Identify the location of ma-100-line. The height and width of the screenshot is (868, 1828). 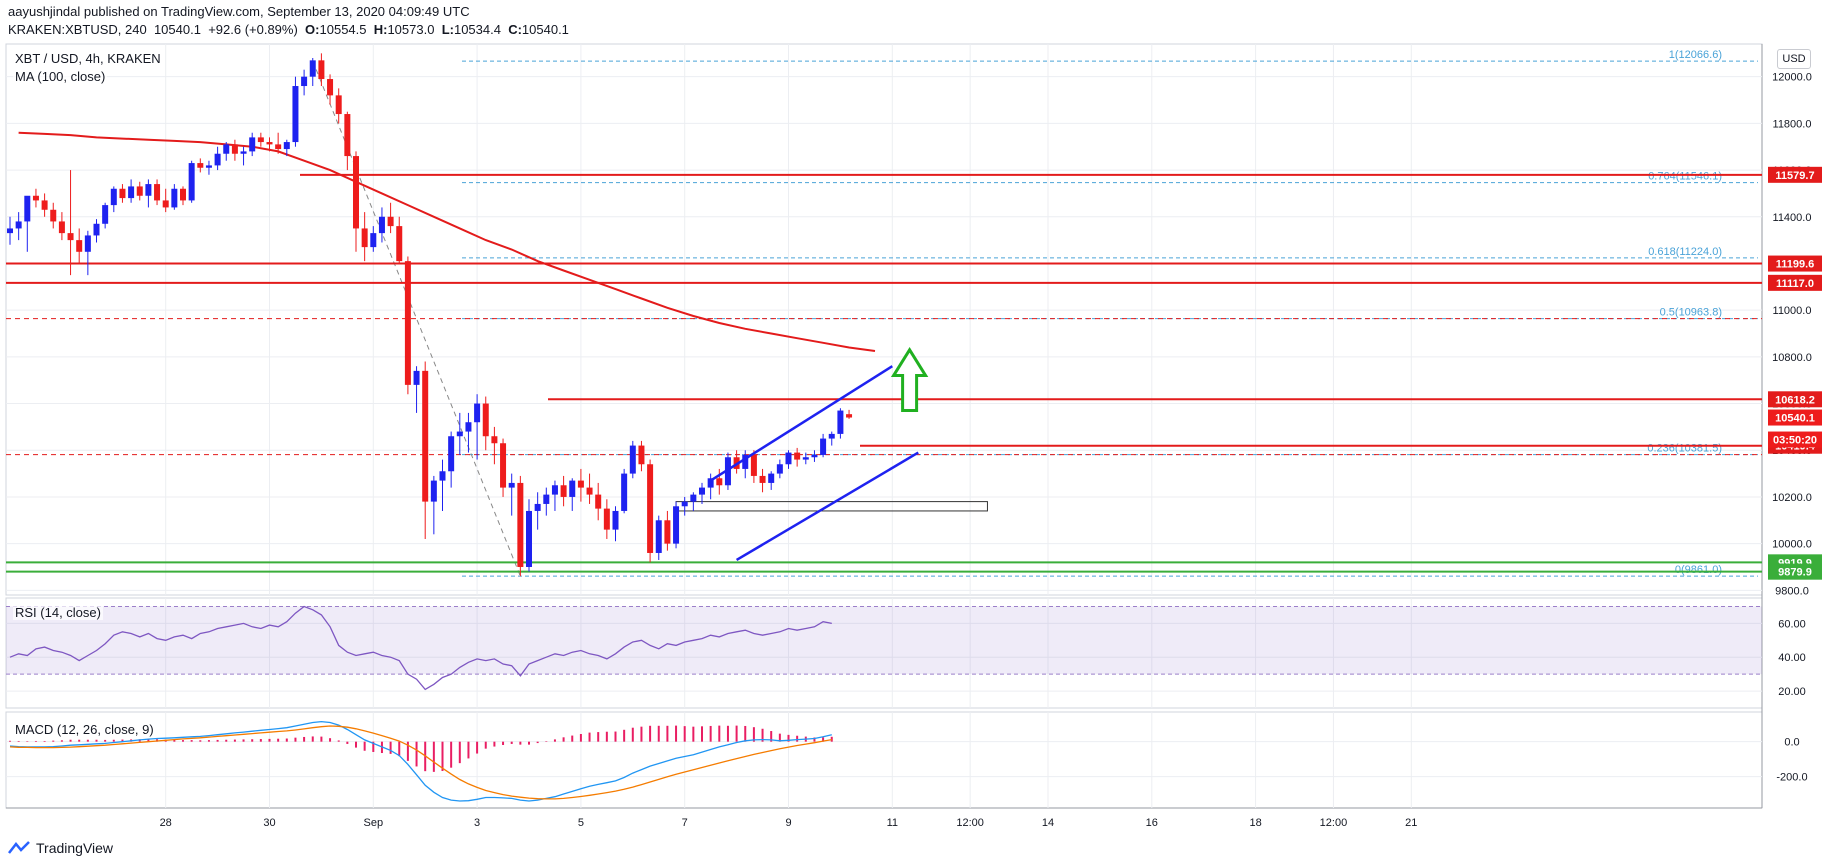
(447, 241).